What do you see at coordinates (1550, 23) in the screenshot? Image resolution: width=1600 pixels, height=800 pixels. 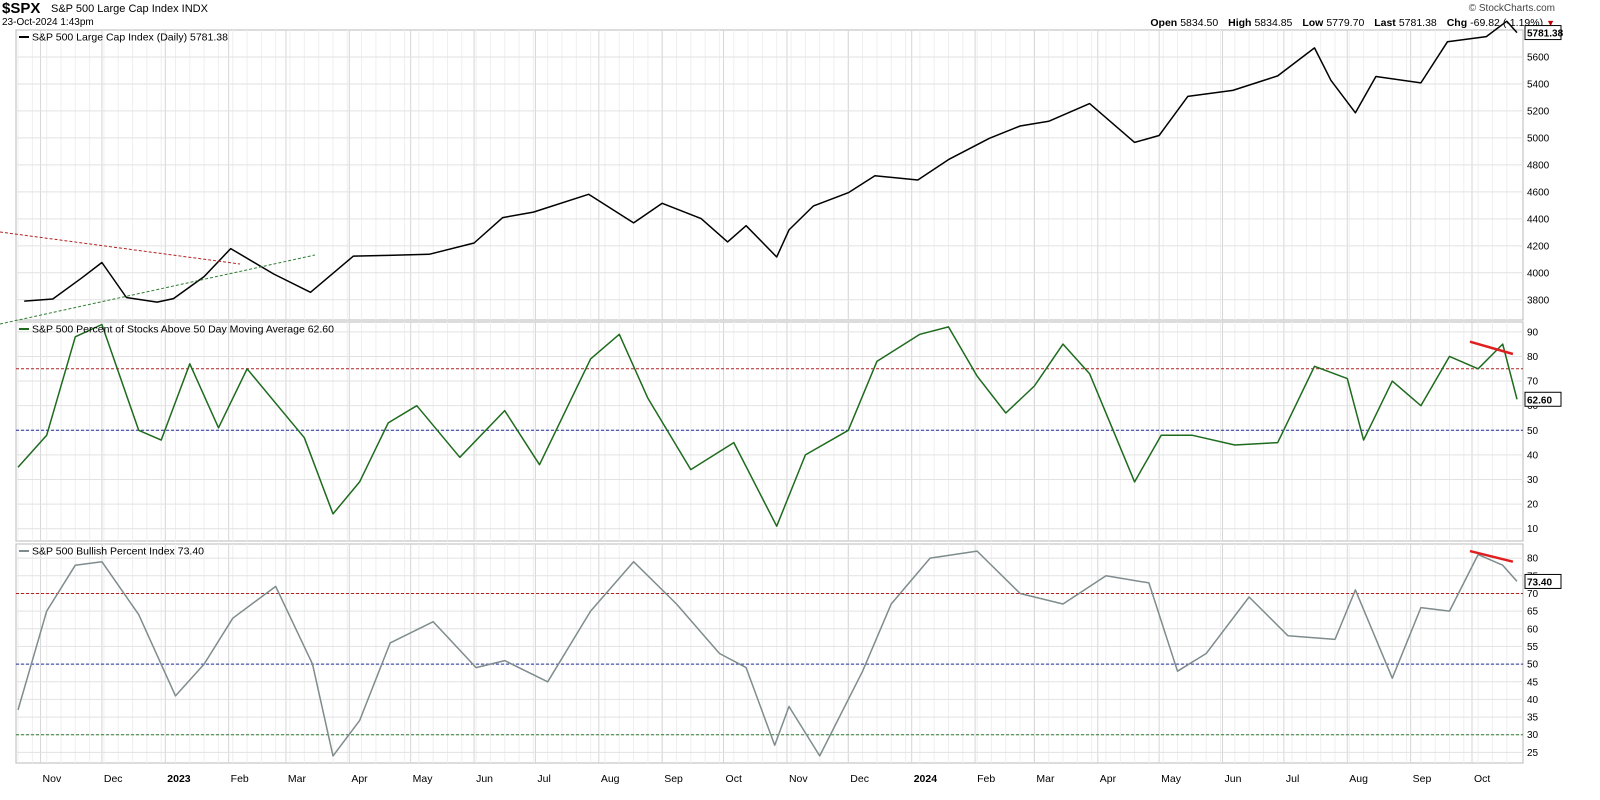 I see `down-arrow-icon: ▼` at bounding box center [1550, 23].